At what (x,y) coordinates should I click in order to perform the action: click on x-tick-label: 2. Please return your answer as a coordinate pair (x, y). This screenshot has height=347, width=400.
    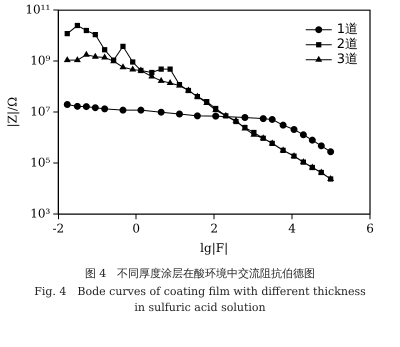
    Looking at the image, I should click on (214, 229).